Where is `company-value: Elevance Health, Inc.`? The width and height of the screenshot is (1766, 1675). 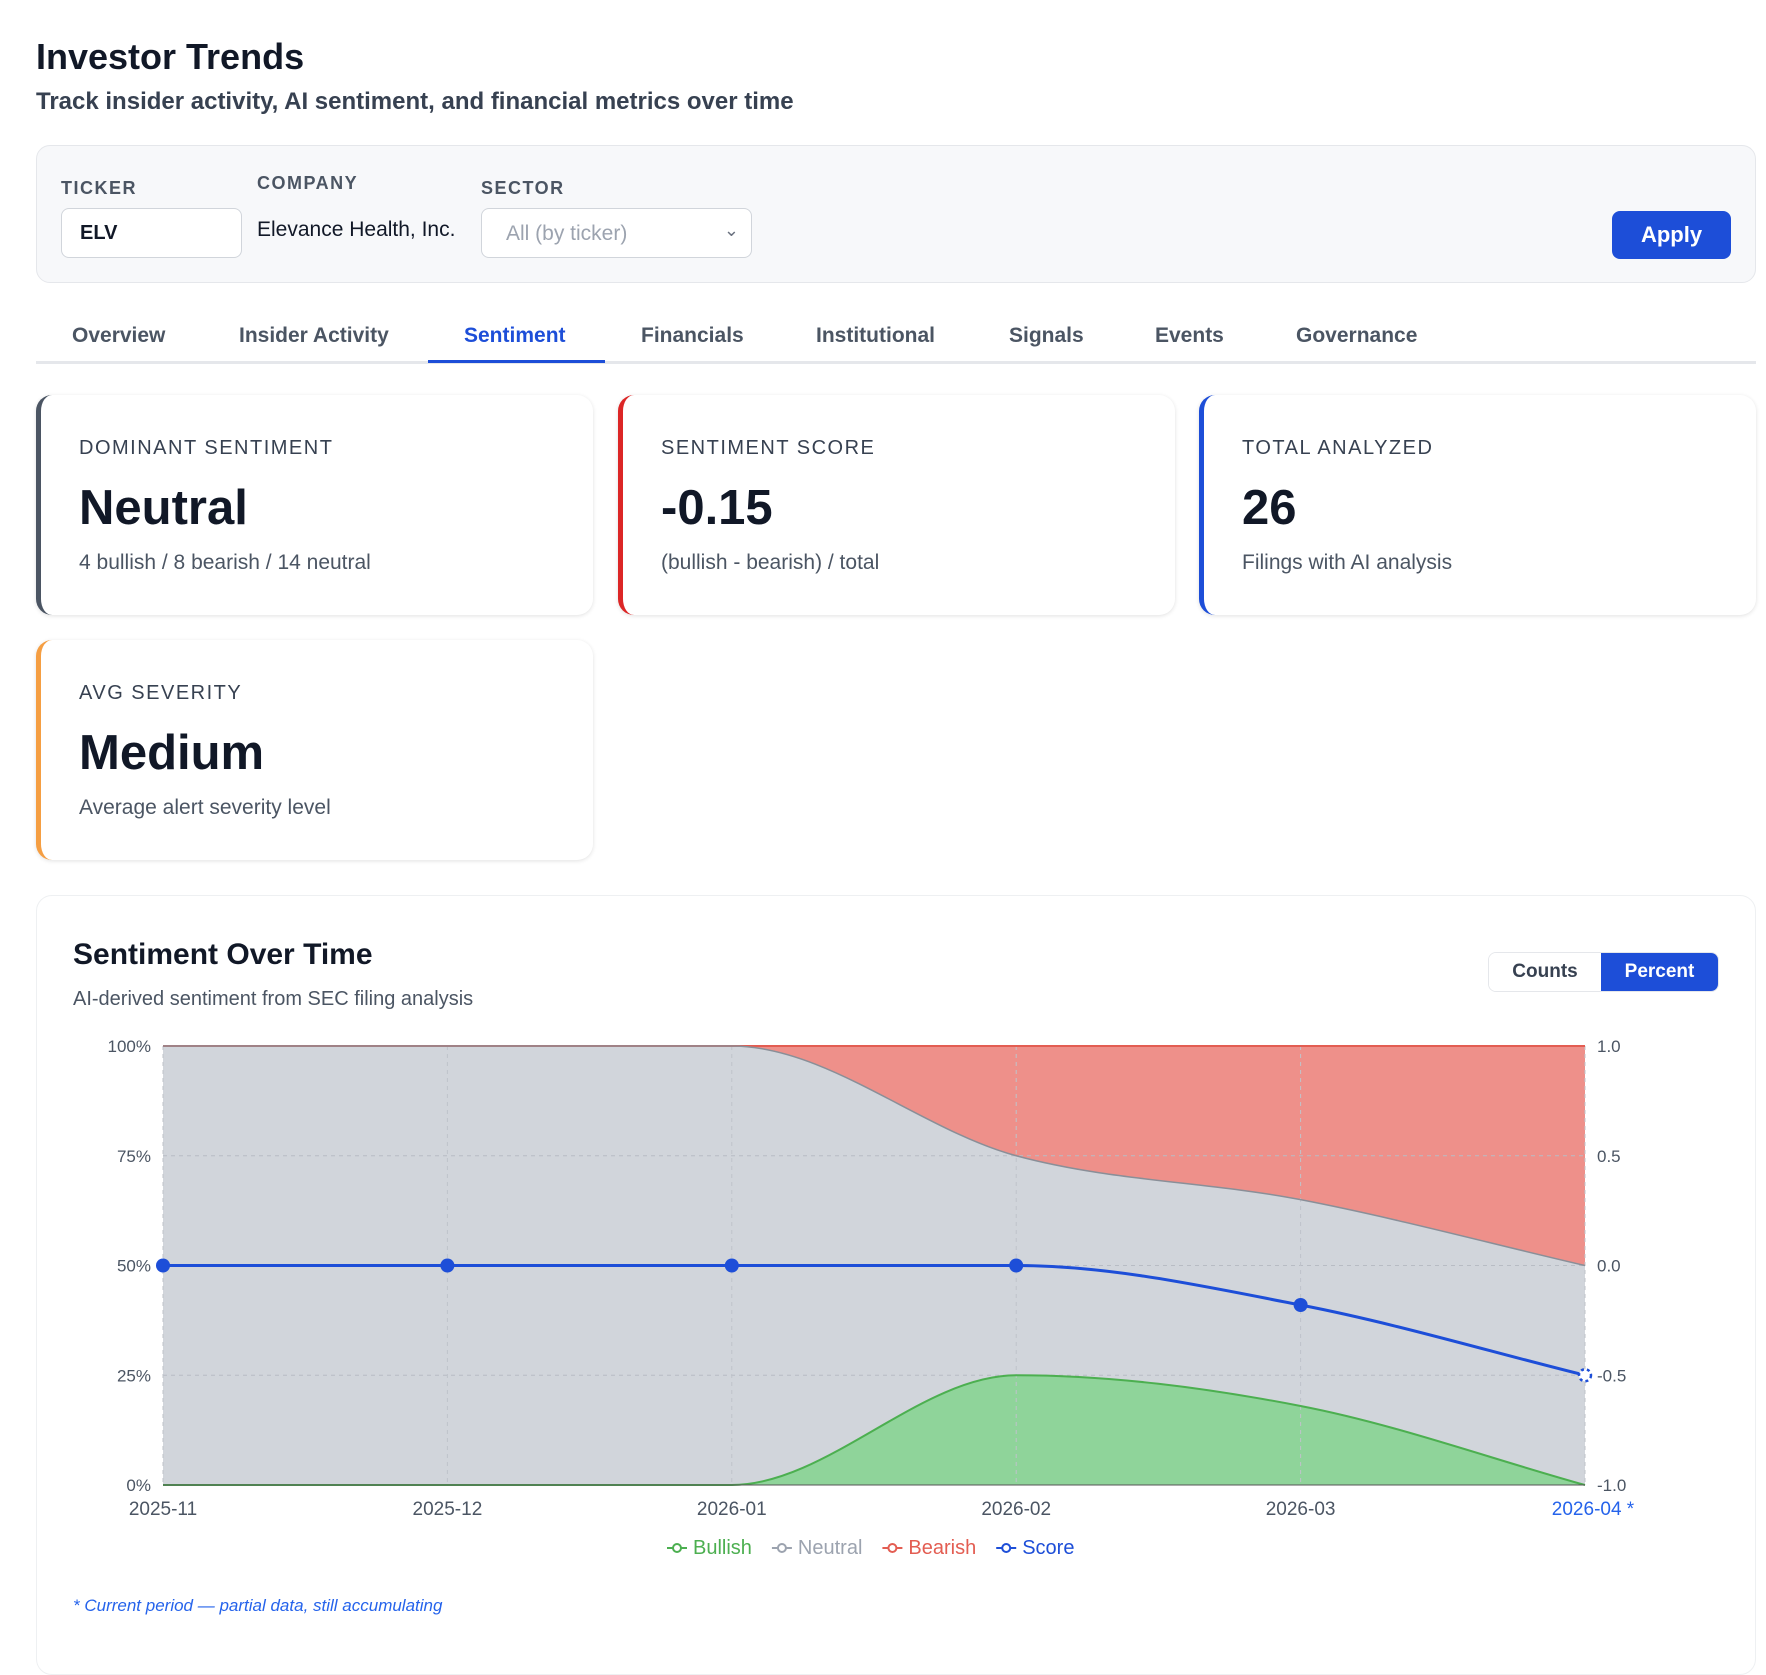 company-value: Elevance Health, Inc. is located at coordinates (356, 229).